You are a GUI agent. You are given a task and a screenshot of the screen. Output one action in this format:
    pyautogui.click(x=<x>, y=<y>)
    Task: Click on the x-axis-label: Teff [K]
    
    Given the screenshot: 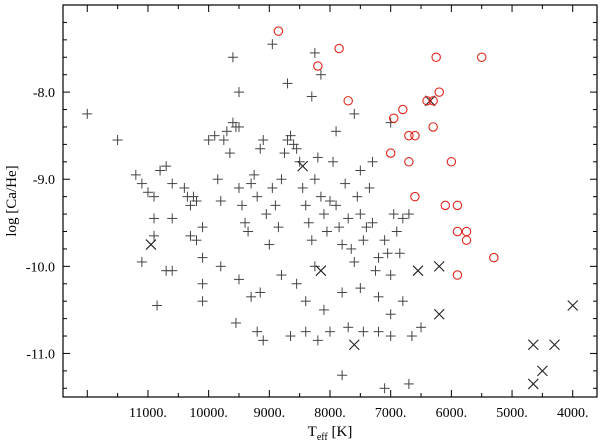 What is the action you would take?
    pyautogui.click(x=330, y=433)
    